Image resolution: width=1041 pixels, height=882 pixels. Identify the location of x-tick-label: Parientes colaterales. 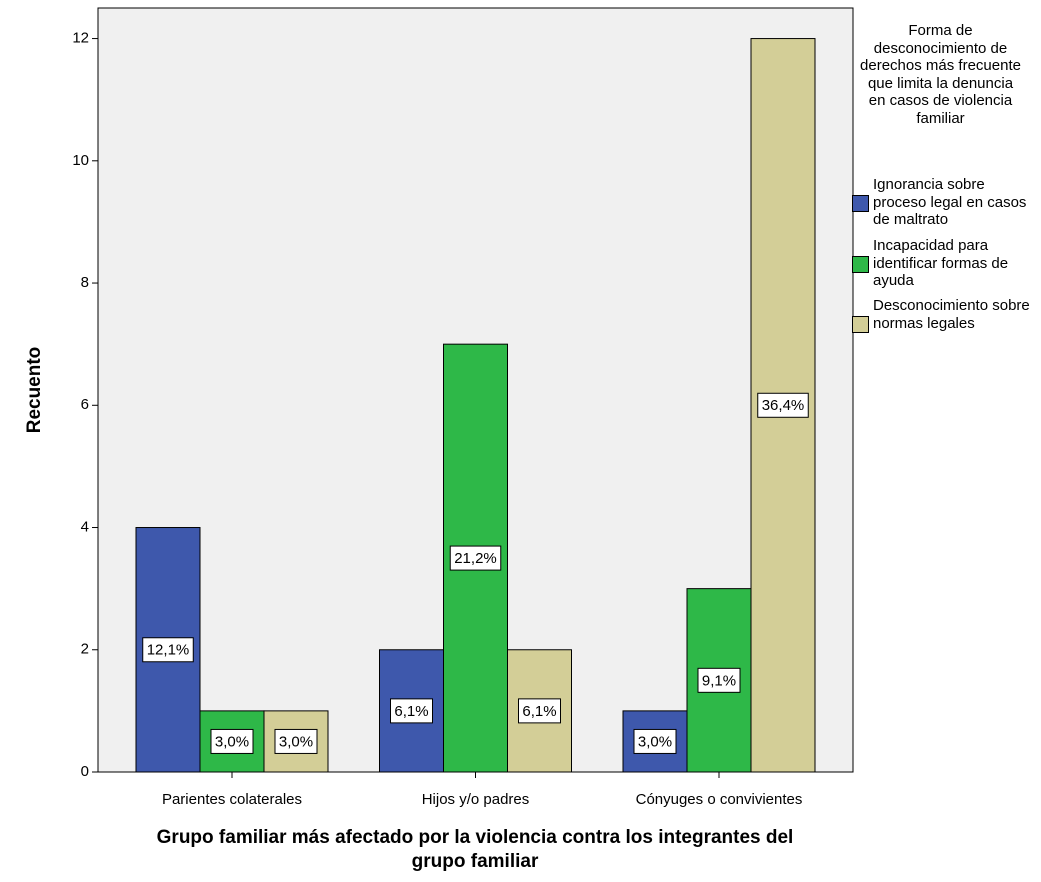
(232, 799).